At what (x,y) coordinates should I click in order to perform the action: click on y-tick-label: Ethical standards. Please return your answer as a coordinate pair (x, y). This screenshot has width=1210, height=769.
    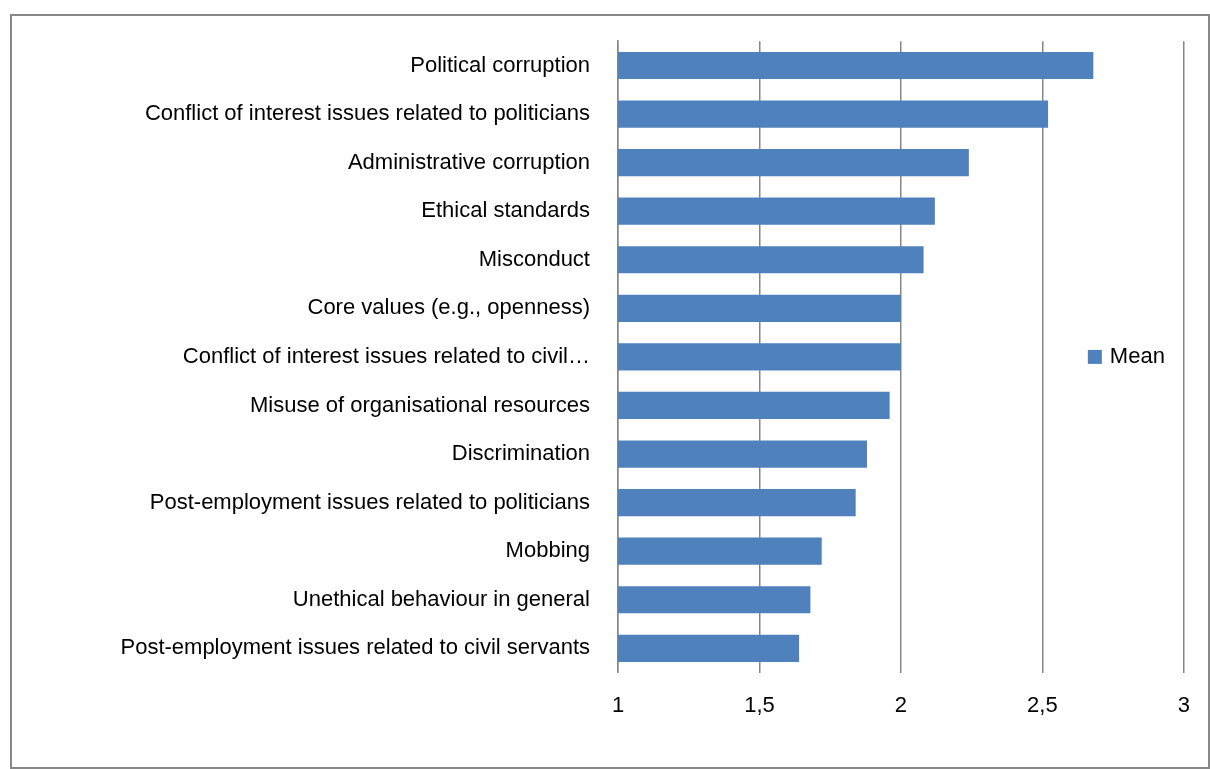
    Looking at the image, I should click on (505, 210).